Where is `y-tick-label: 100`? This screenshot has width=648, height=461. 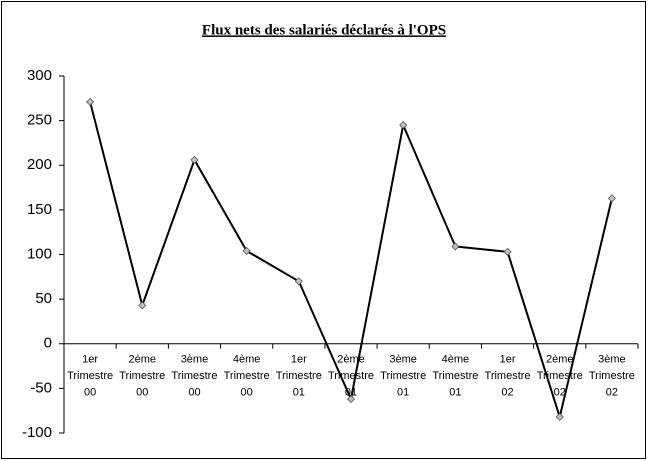 y-tick-label: 100 is located at coordinates (39, 253).